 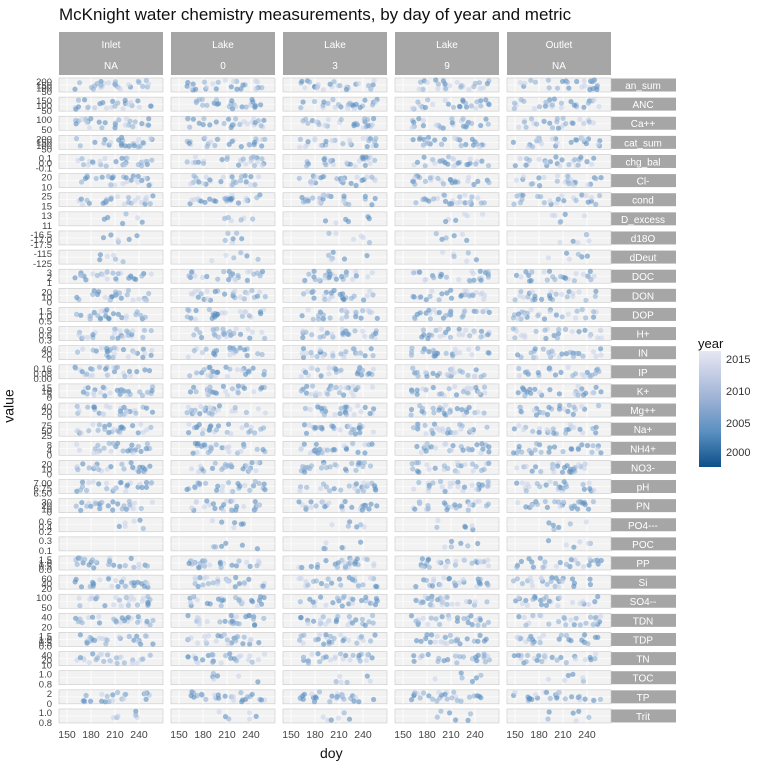 What do you see at coordinates (642, 335) in the screenshot?
I see `metric-label: H+` at bounding box center [642, 335].